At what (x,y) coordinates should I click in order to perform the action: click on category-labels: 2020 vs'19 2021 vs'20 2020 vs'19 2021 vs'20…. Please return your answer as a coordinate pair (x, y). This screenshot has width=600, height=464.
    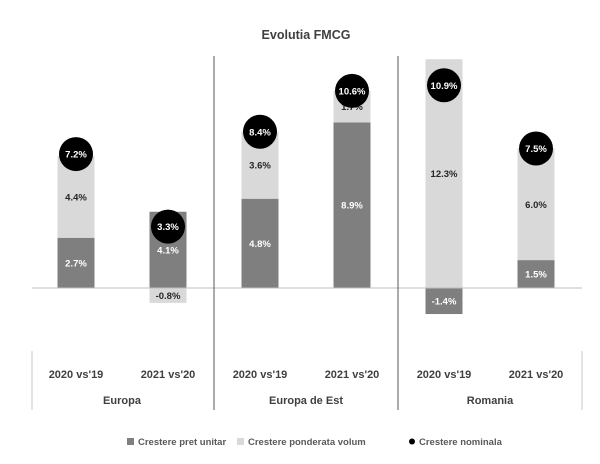
    Looking at the image, I should click on (306, 375).